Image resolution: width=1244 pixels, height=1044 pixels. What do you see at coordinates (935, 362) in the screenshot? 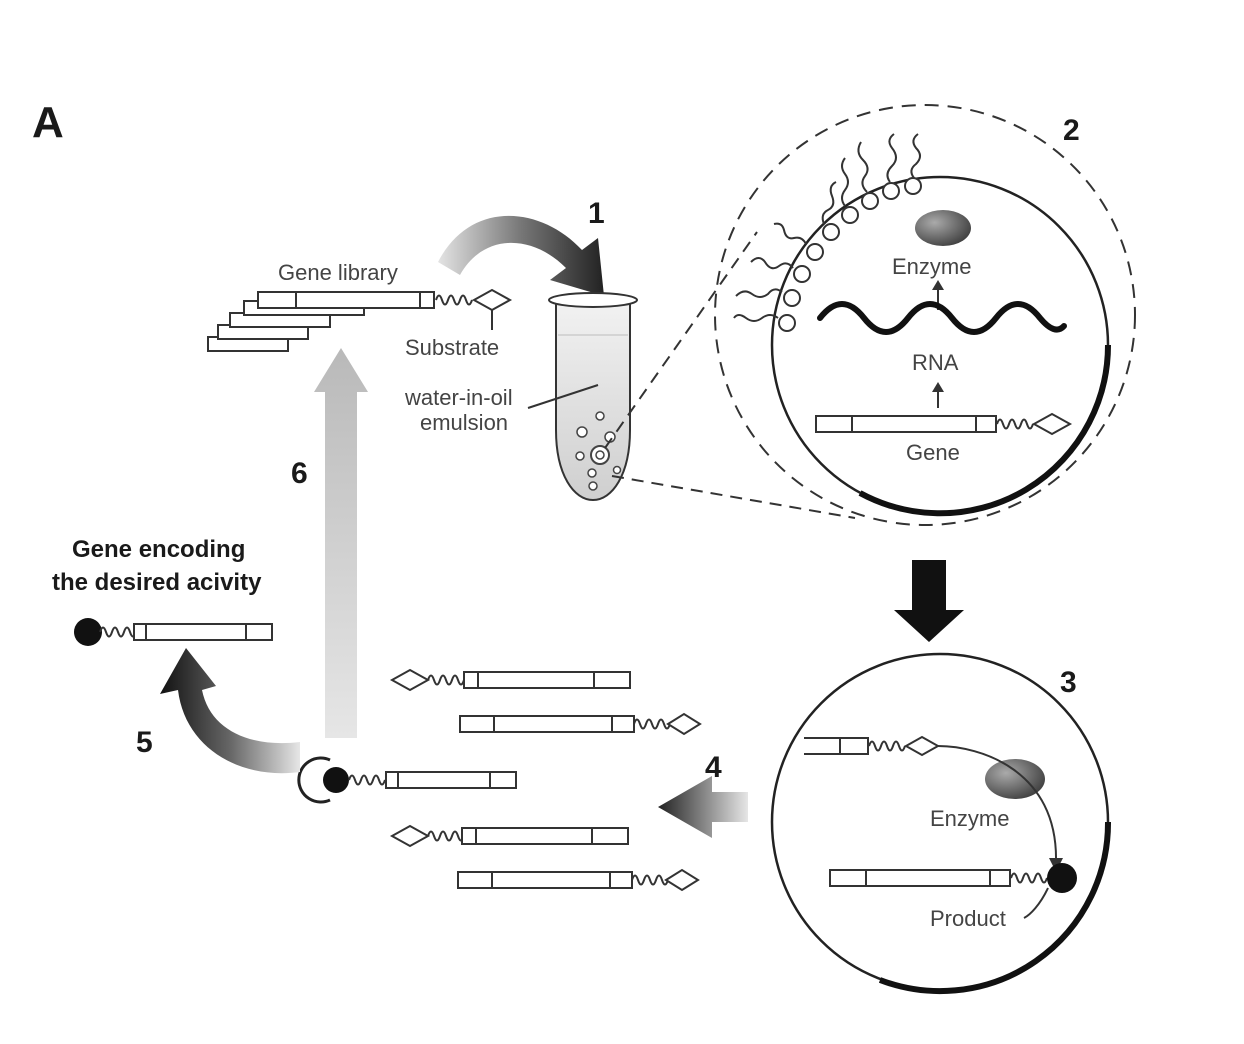
I see `rna-label: RNA` at bounding box center [935, 362].